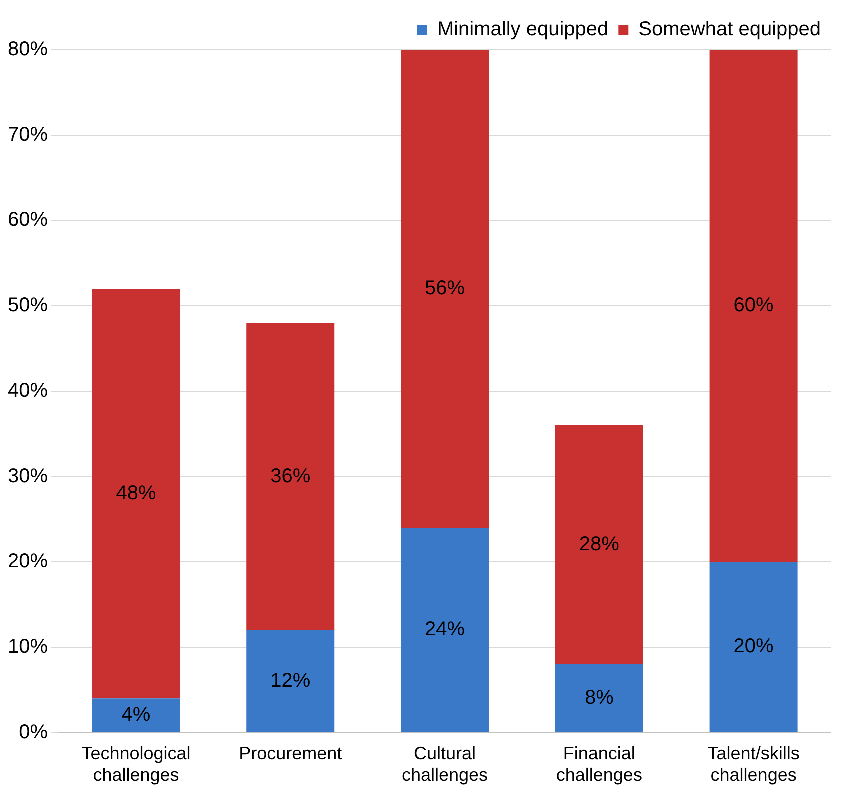  Describe the element at coordinates (290, 754) in the screenshot. I see `x-tick-label: Procurement` at that location.